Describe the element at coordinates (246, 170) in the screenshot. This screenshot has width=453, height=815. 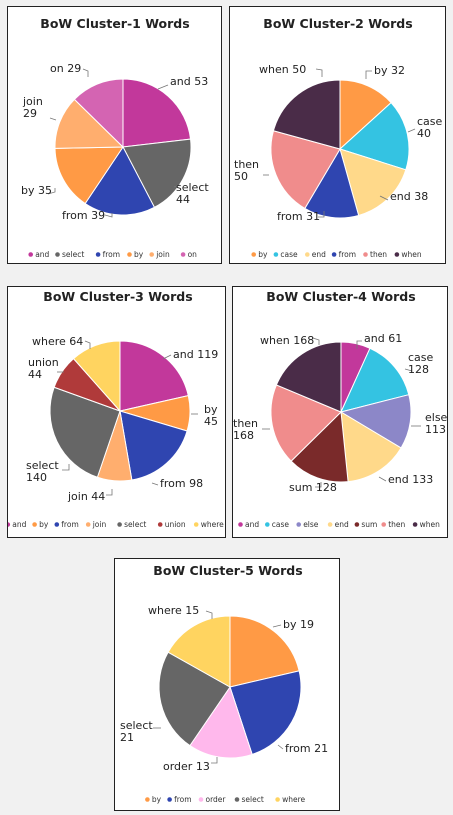
I see `slice-label-then: then 50` at that location.